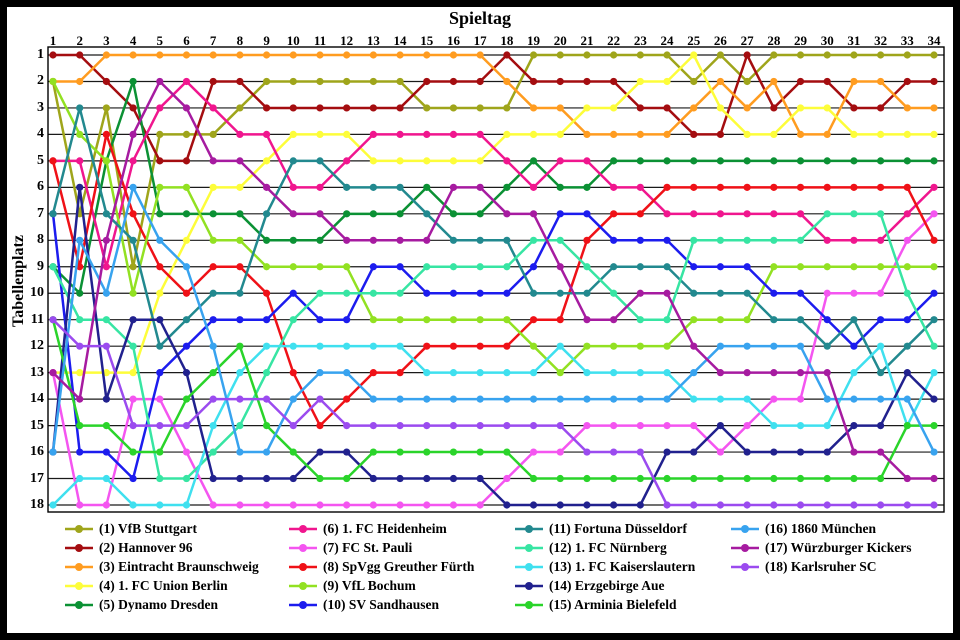 The height and width of the screenshot is (640, 960). I want to click on legend-item: (14) Erzgebirge Aue, so click(604, 585).